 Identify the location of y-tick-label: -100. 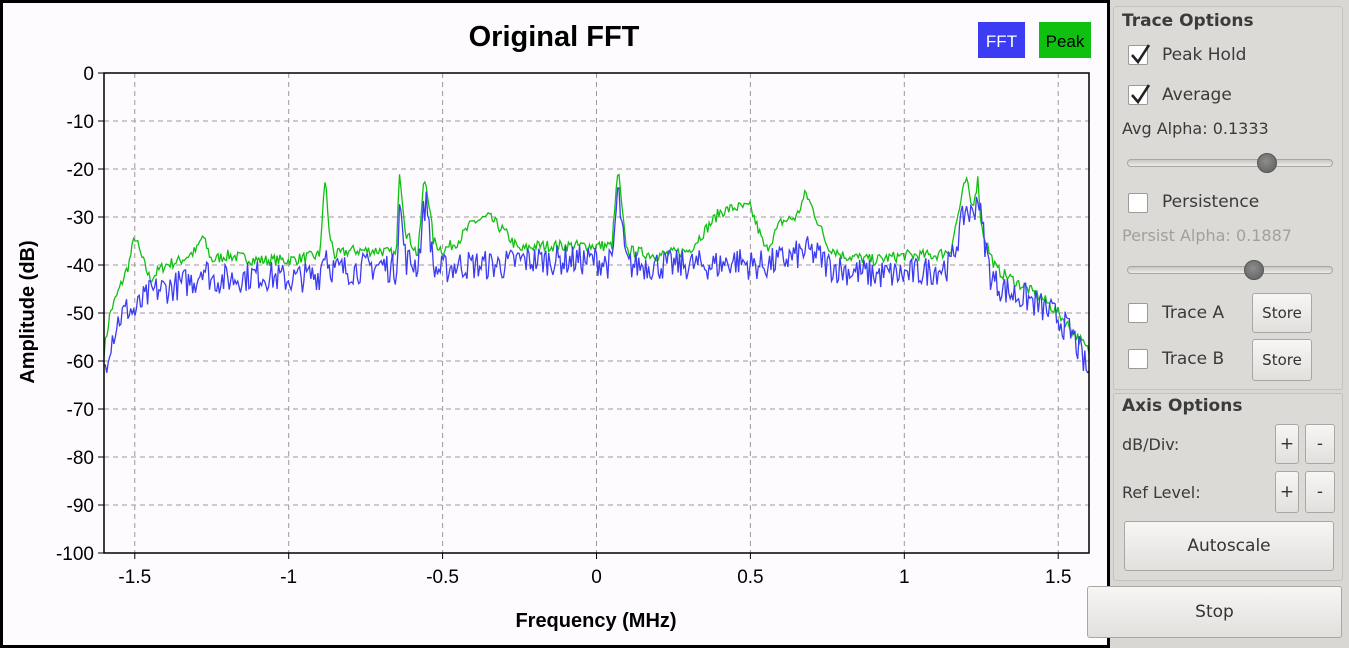
(75, 554).